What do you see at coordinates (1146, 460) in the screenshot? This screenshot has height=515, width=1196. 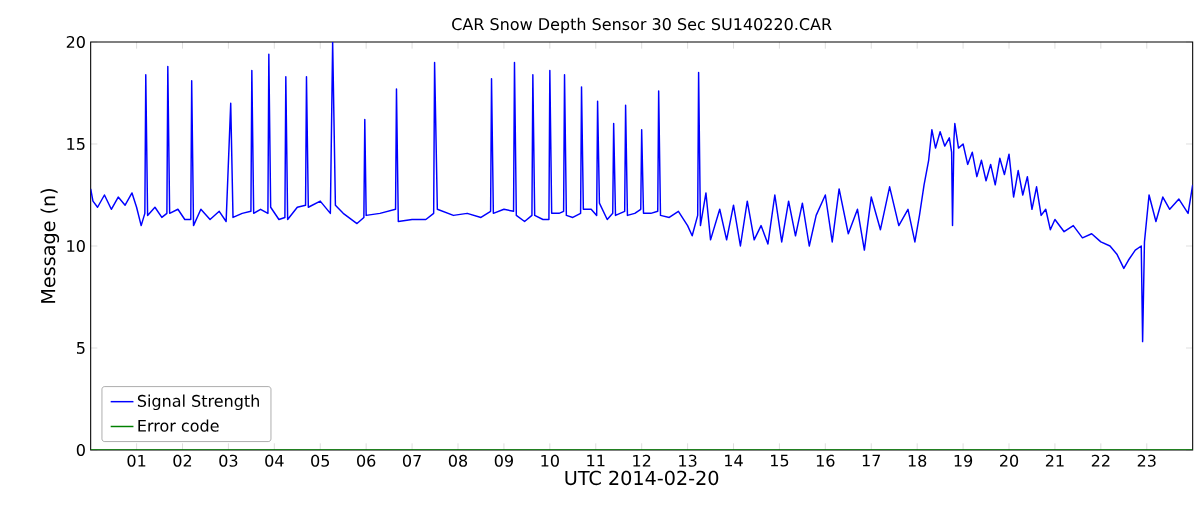 I see `x-tick-label: 23` at bounding box center [1146, 460].